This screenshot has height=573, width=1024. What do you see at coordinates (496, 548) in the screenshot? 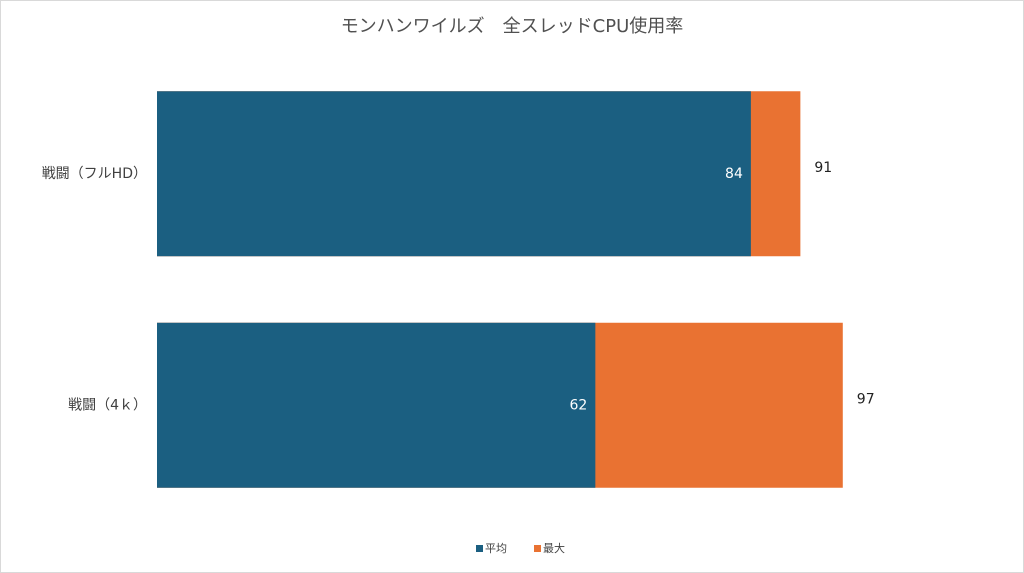
I see `legend-text: 平均` at bounding box center [496, 548].